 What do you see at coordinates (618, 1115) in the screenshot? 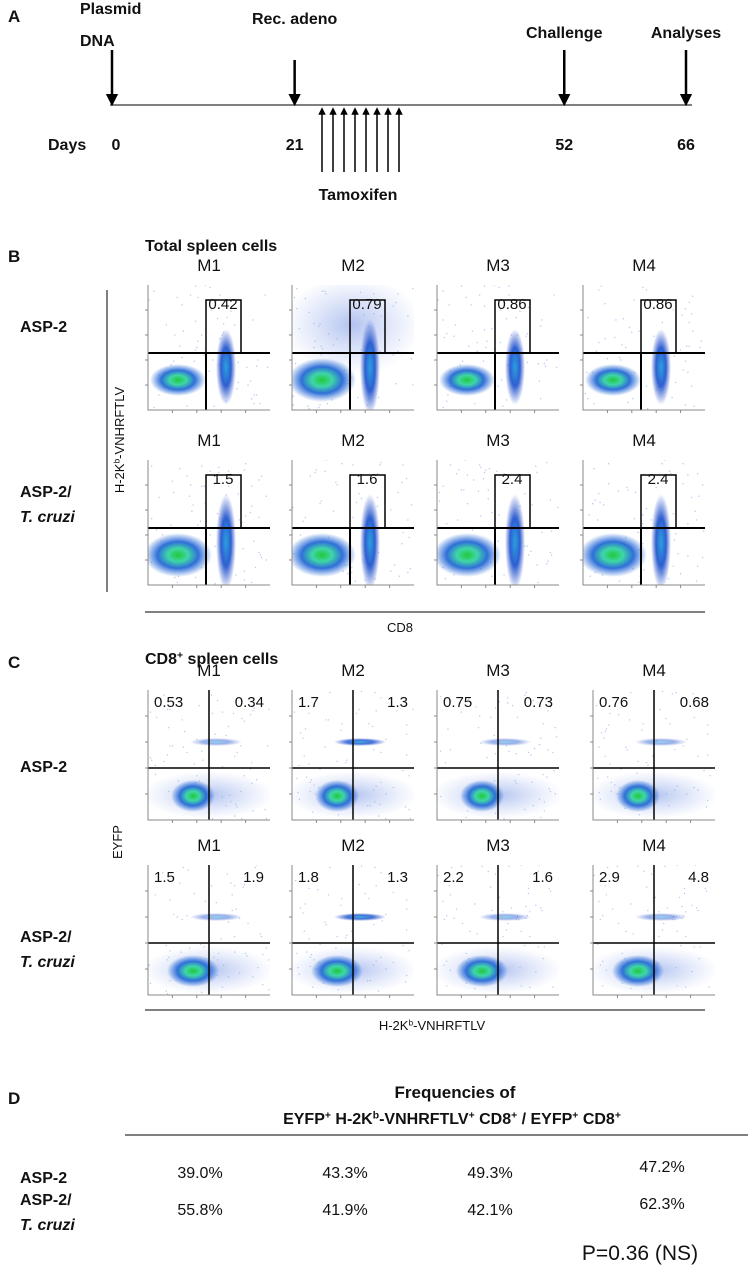
I see `superscript: +` at bounding box center [618, 1115].